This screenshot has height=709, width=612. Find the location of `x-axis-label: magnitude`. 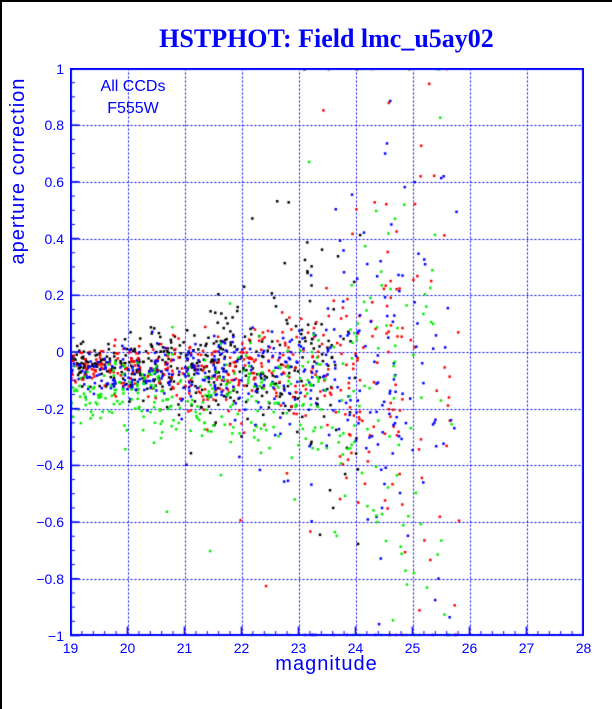

x-axis-label: magnitude is located at coordinates (326, 664).